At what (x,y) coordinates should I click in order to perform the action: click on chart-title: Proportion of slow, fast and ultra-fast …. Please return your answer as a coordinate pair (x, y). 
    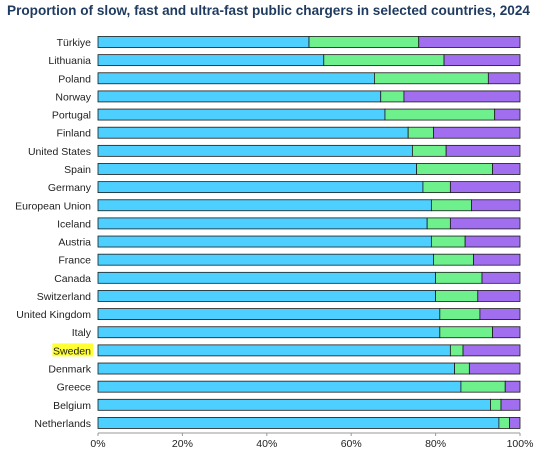
    Looking at the image, I should click on (268, 10).